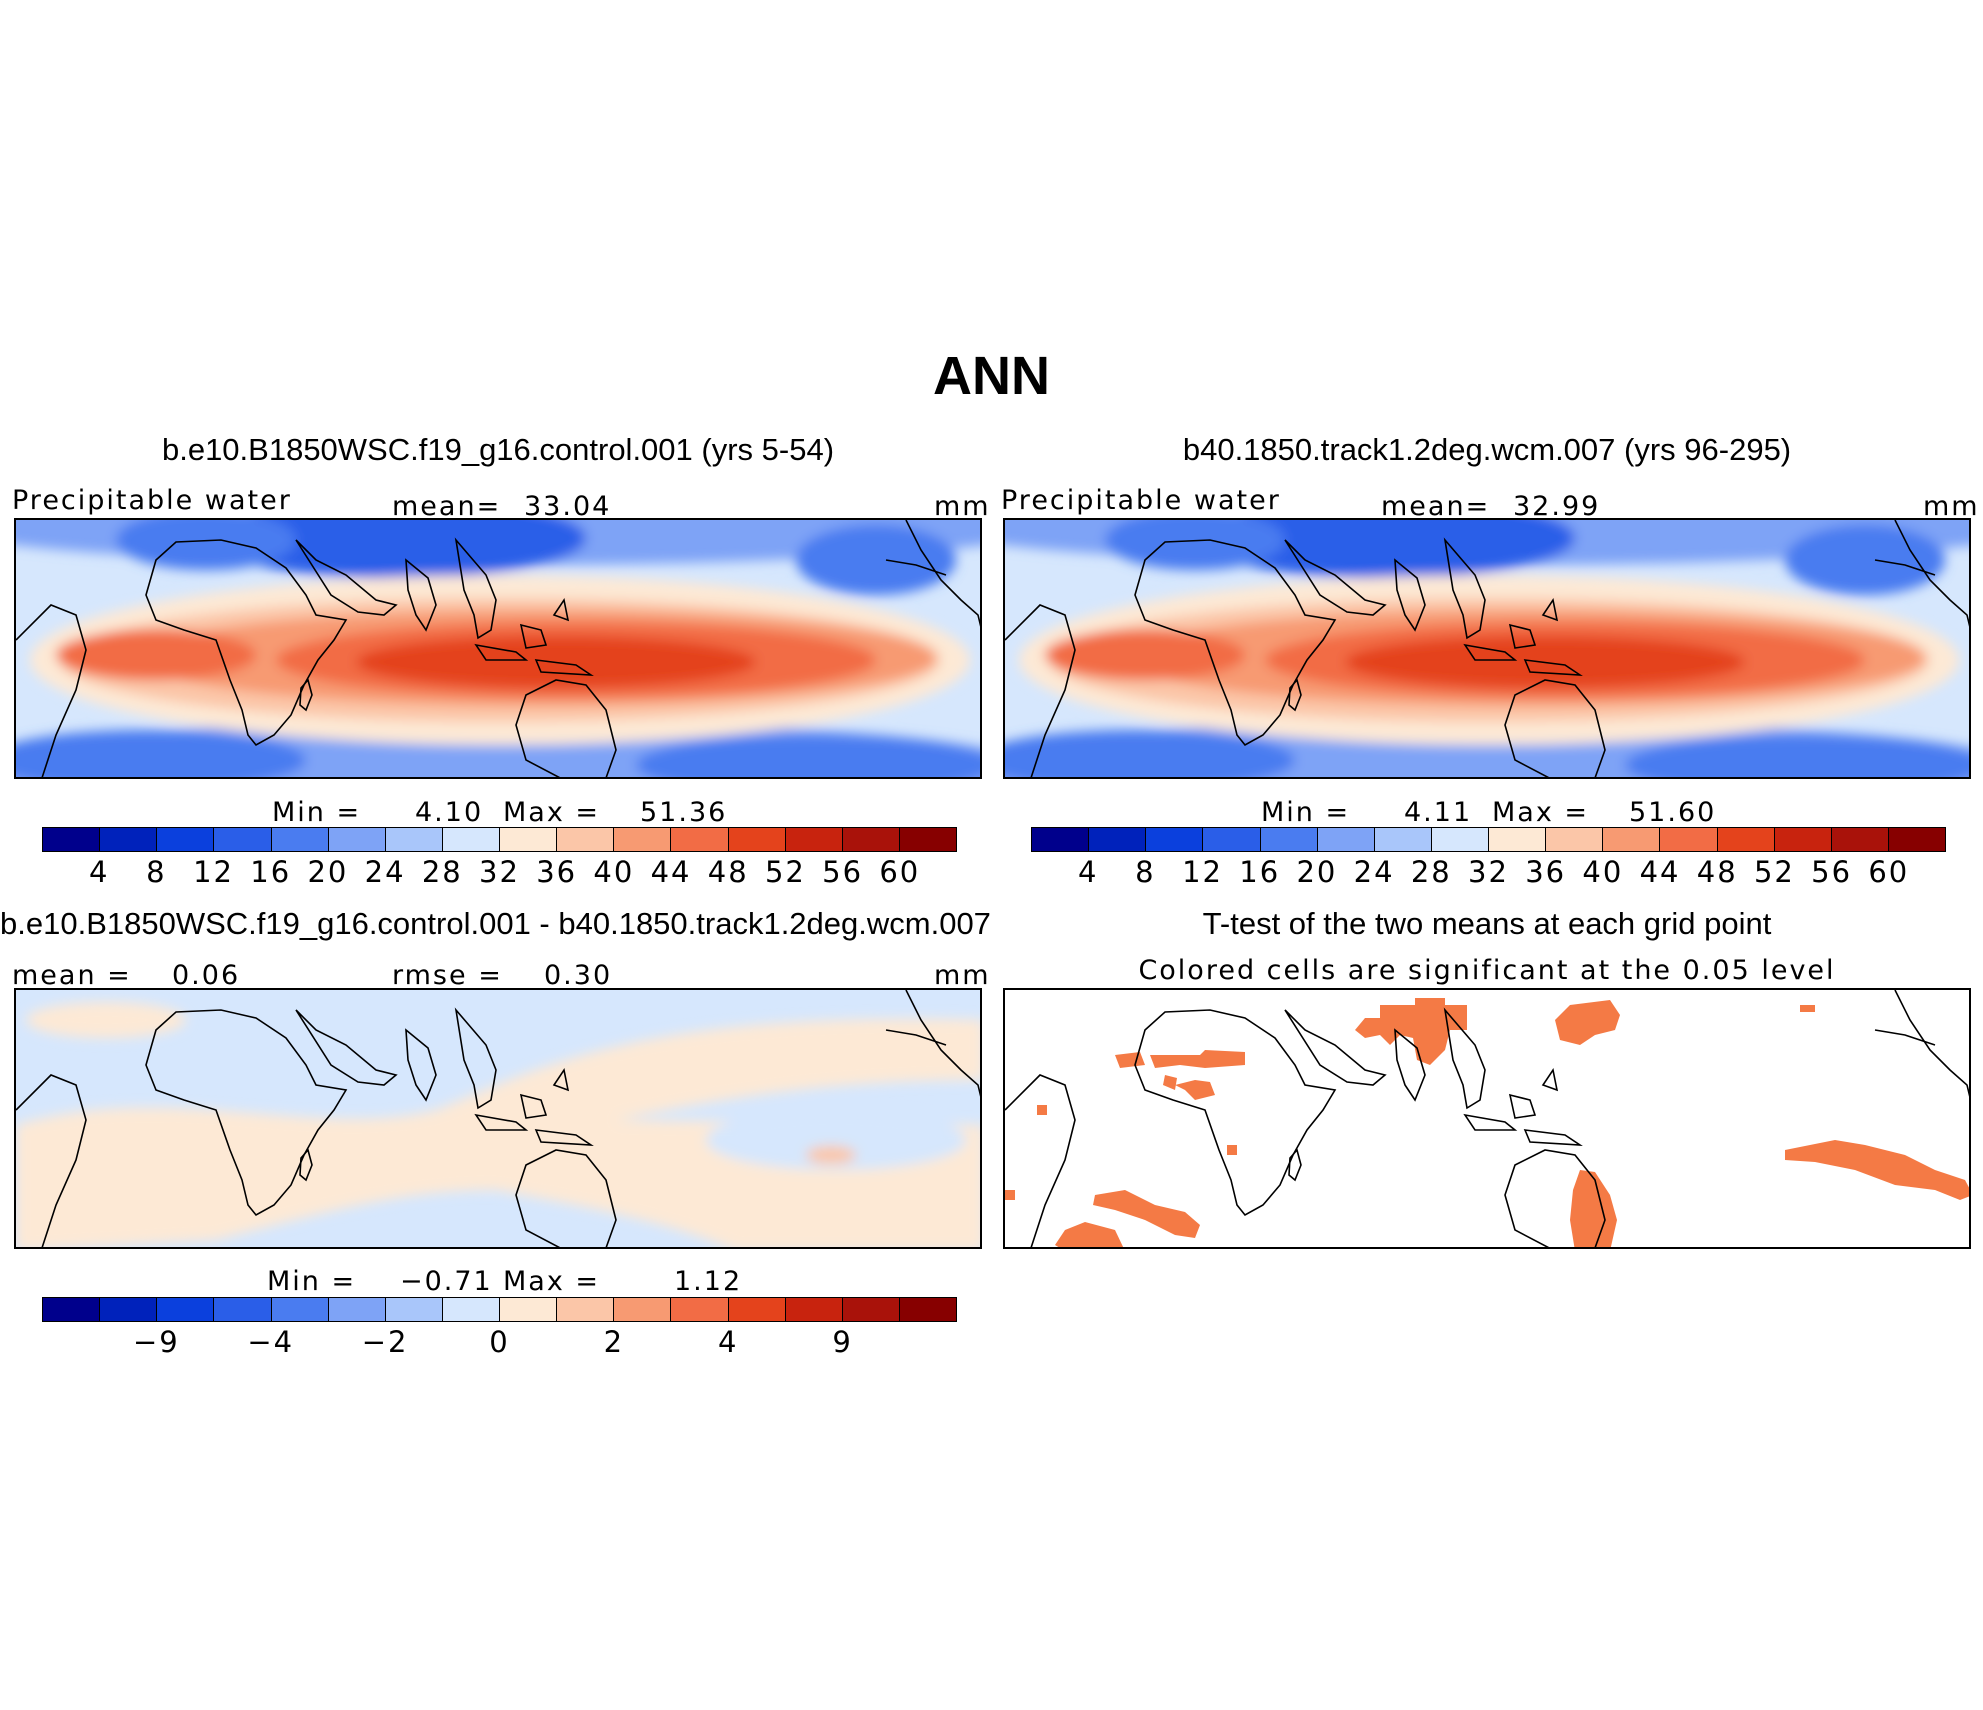  What do you see at coordinates (385, 872) in the screenshot?
I see `colorbar-tick-label: 24` at bounding box center [385, 872].